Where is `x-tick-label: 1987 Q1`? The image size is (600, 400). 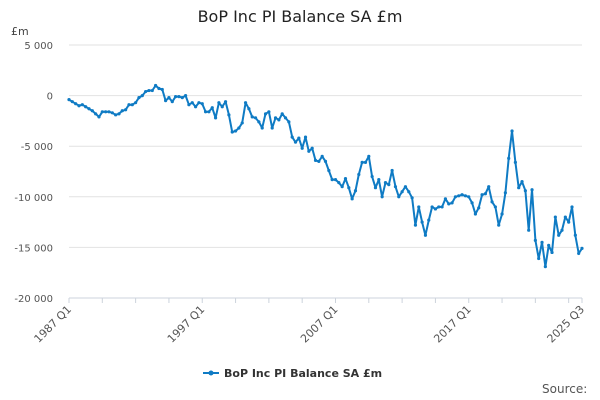 x-tick-label: 1987 Q1 is located at coordinates (53, 324).